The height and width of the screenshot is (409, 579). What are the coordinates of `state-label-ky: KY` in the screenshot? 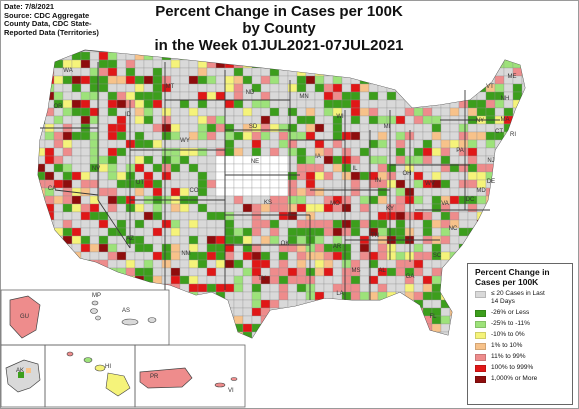 It's located at (390, 209).